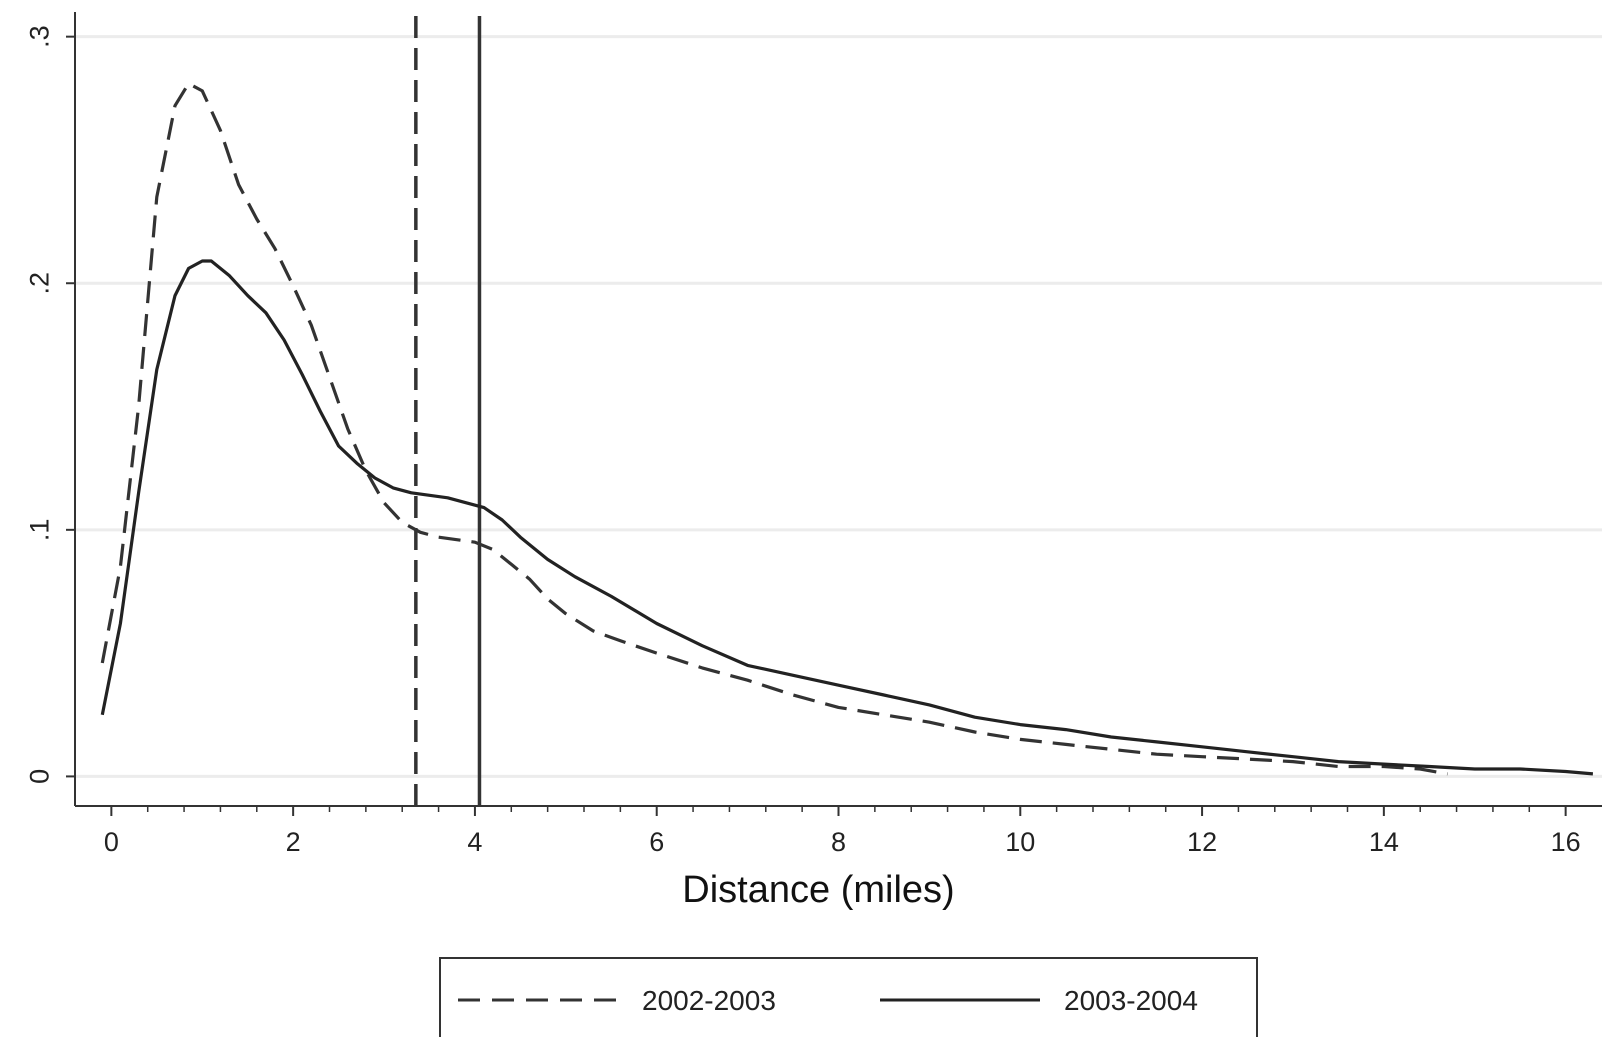  I want to click on x-tick-label-6: 12, so click(1202, 842).